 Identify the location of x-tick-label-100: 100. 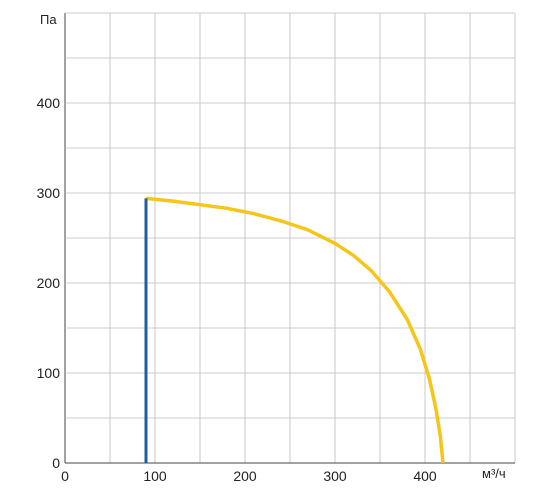
(155, 476).